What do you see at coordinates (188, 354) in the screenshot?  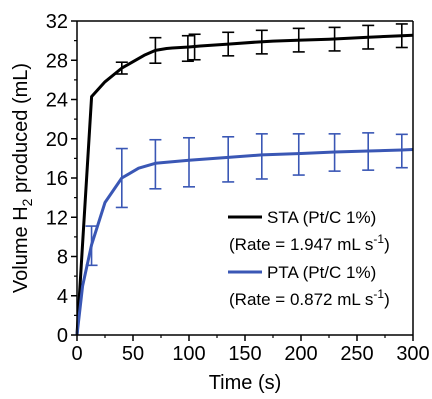 I see `x-tick-label: 100` at bounding box center [188, 354].